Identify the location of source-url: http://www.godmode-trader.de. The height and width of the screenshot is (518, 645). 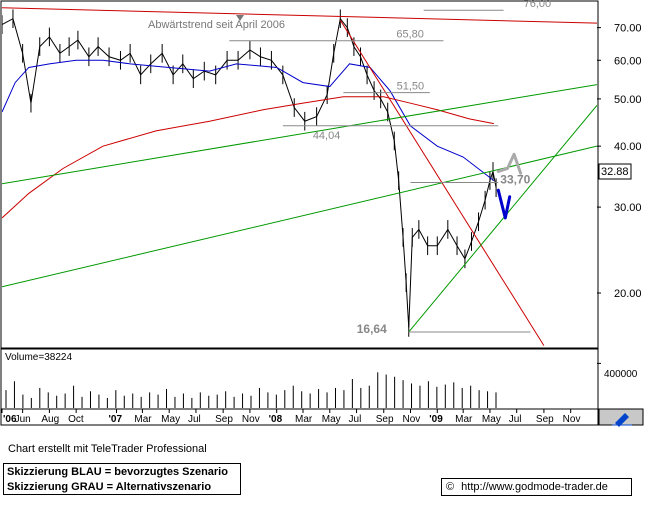
(534, 487).